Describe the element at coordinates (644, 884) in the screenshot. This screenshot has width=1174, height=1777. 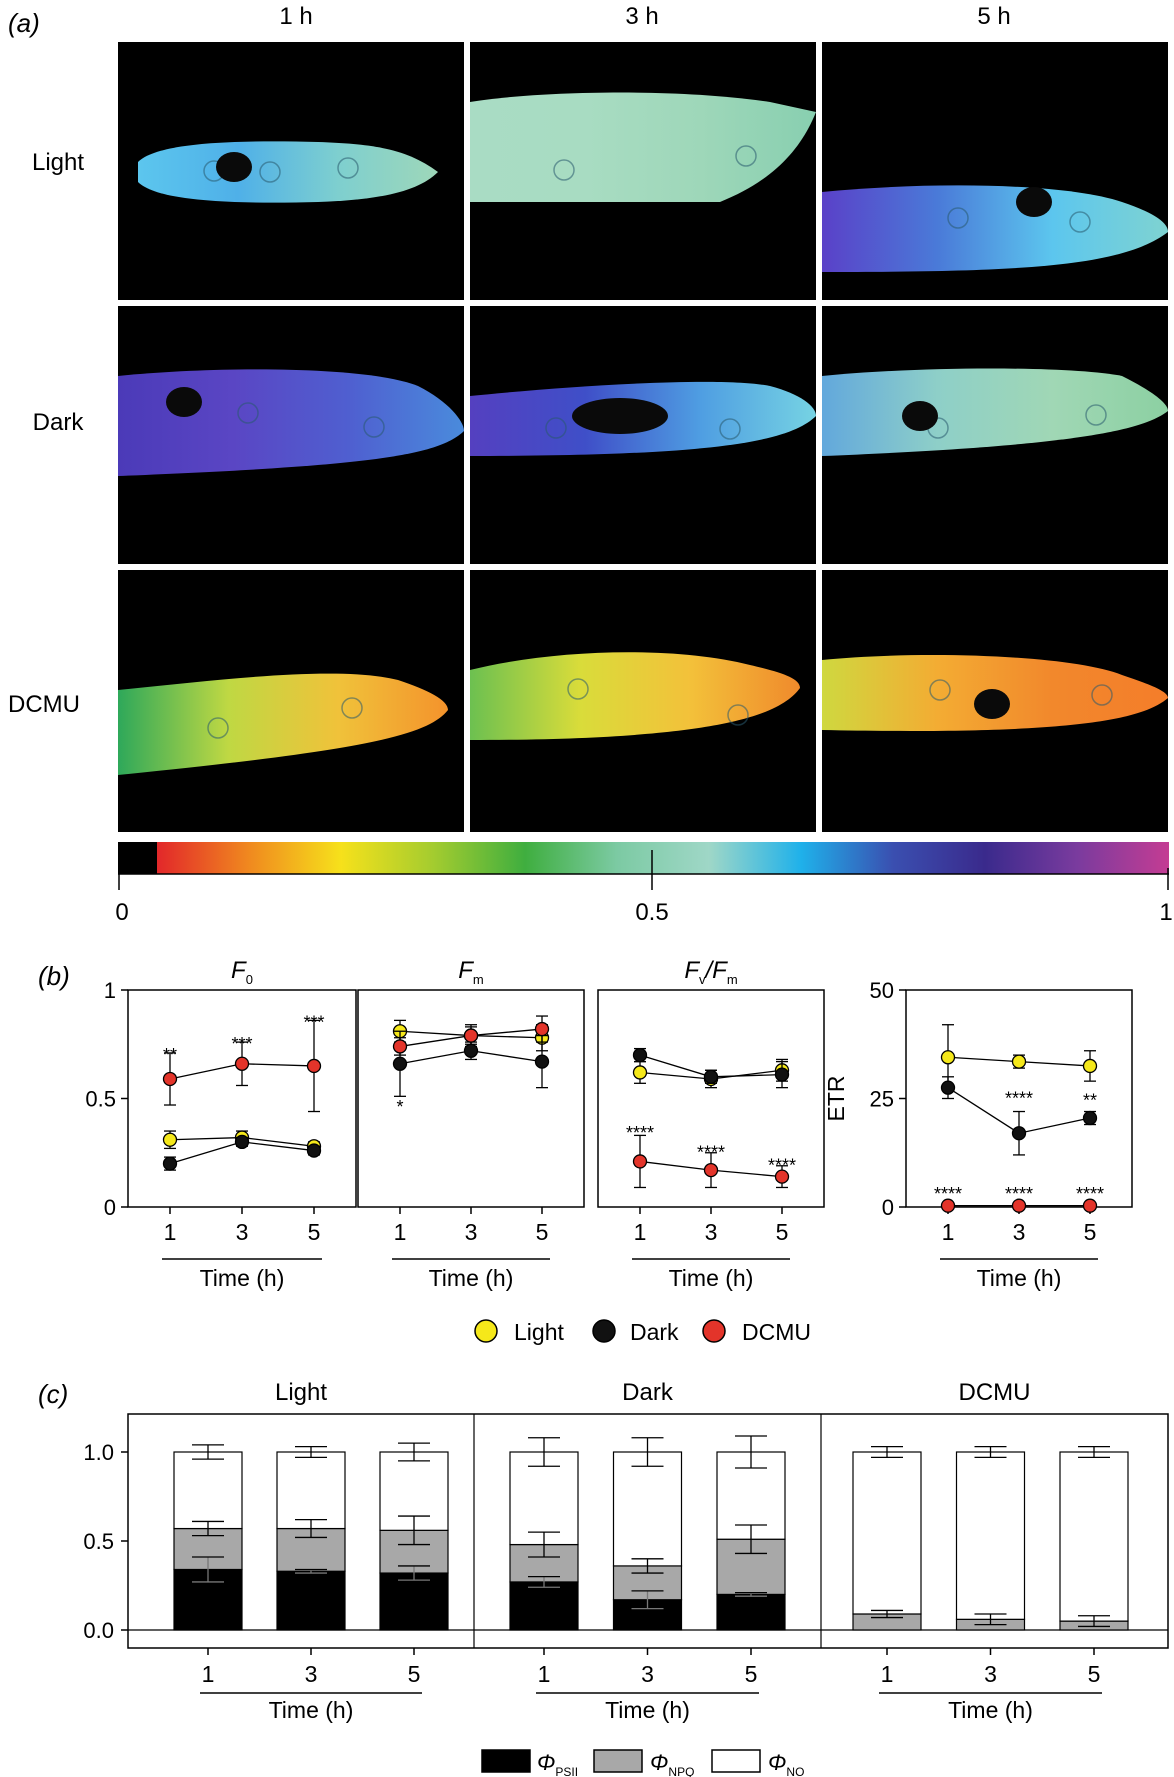
I see `colorbar: 0 0.5 1` at that location.